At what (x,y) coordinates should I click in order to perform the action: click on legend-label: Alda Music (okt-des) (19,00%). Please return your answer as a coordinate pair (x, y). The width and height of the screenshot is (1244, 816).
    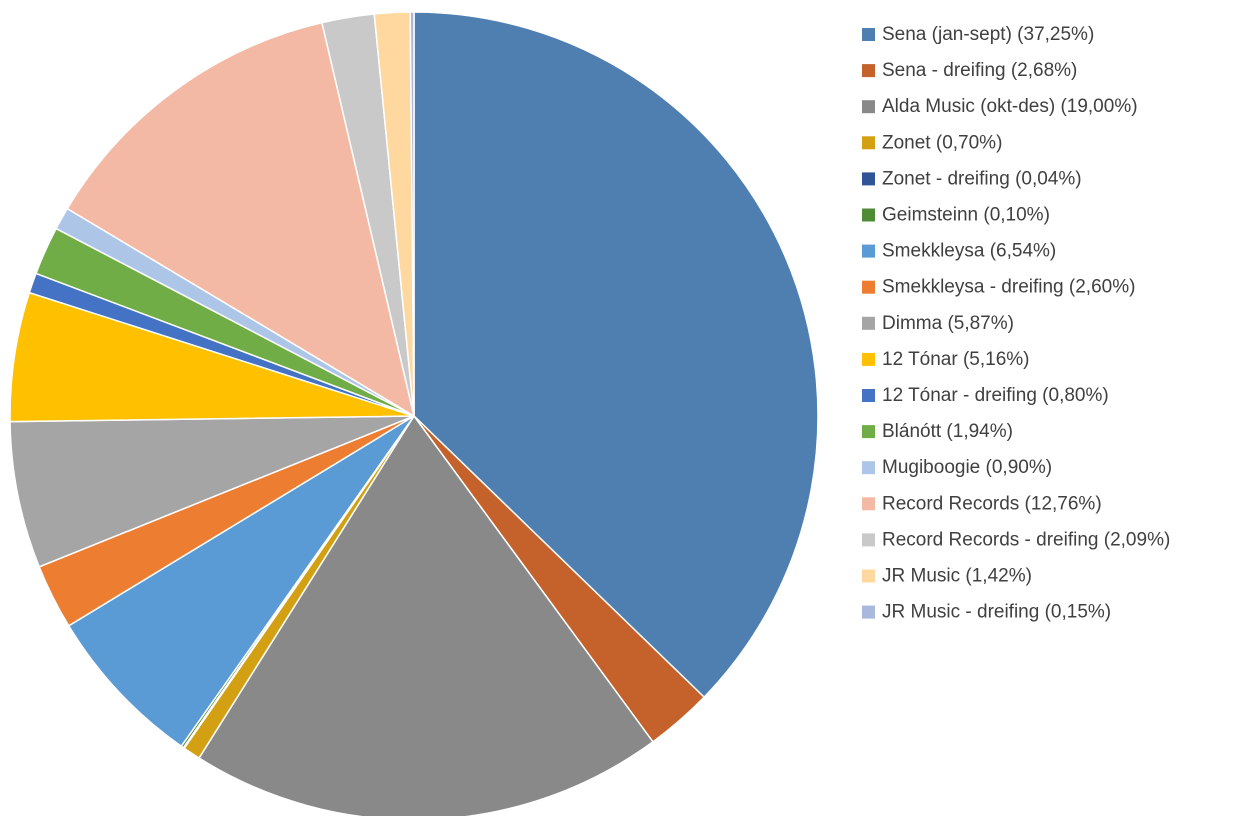
    Looking at the image, I should click on (1010, 106).